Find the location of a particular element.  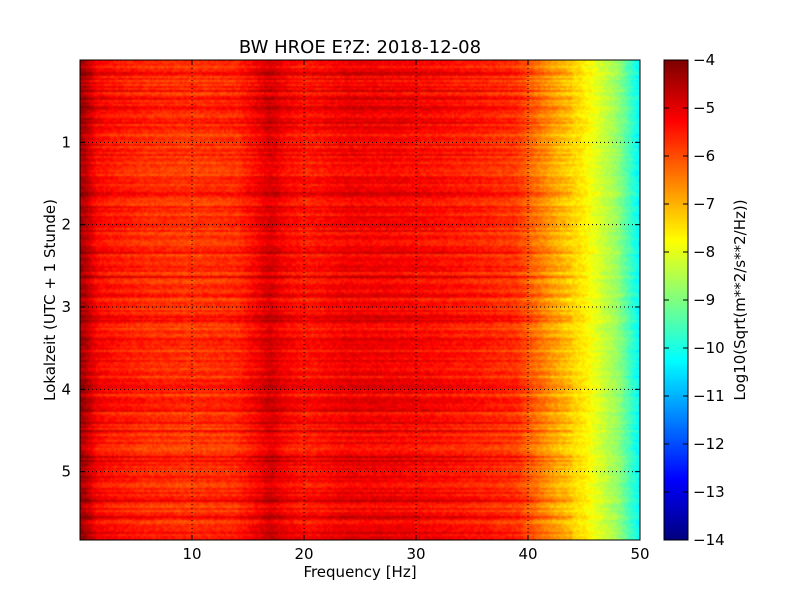

colorbar-tick-label: −6 is located at coordinates (704, 156).